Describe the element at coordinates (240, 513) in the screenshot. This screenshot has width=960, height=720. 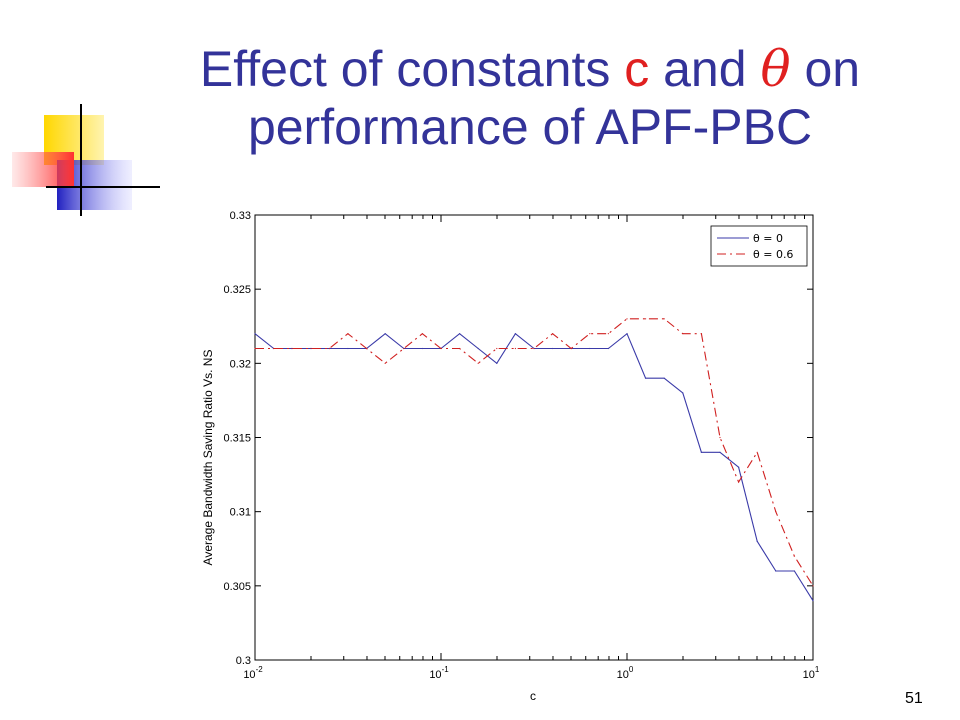
I see `y-tick-label: 0.31` at that location.